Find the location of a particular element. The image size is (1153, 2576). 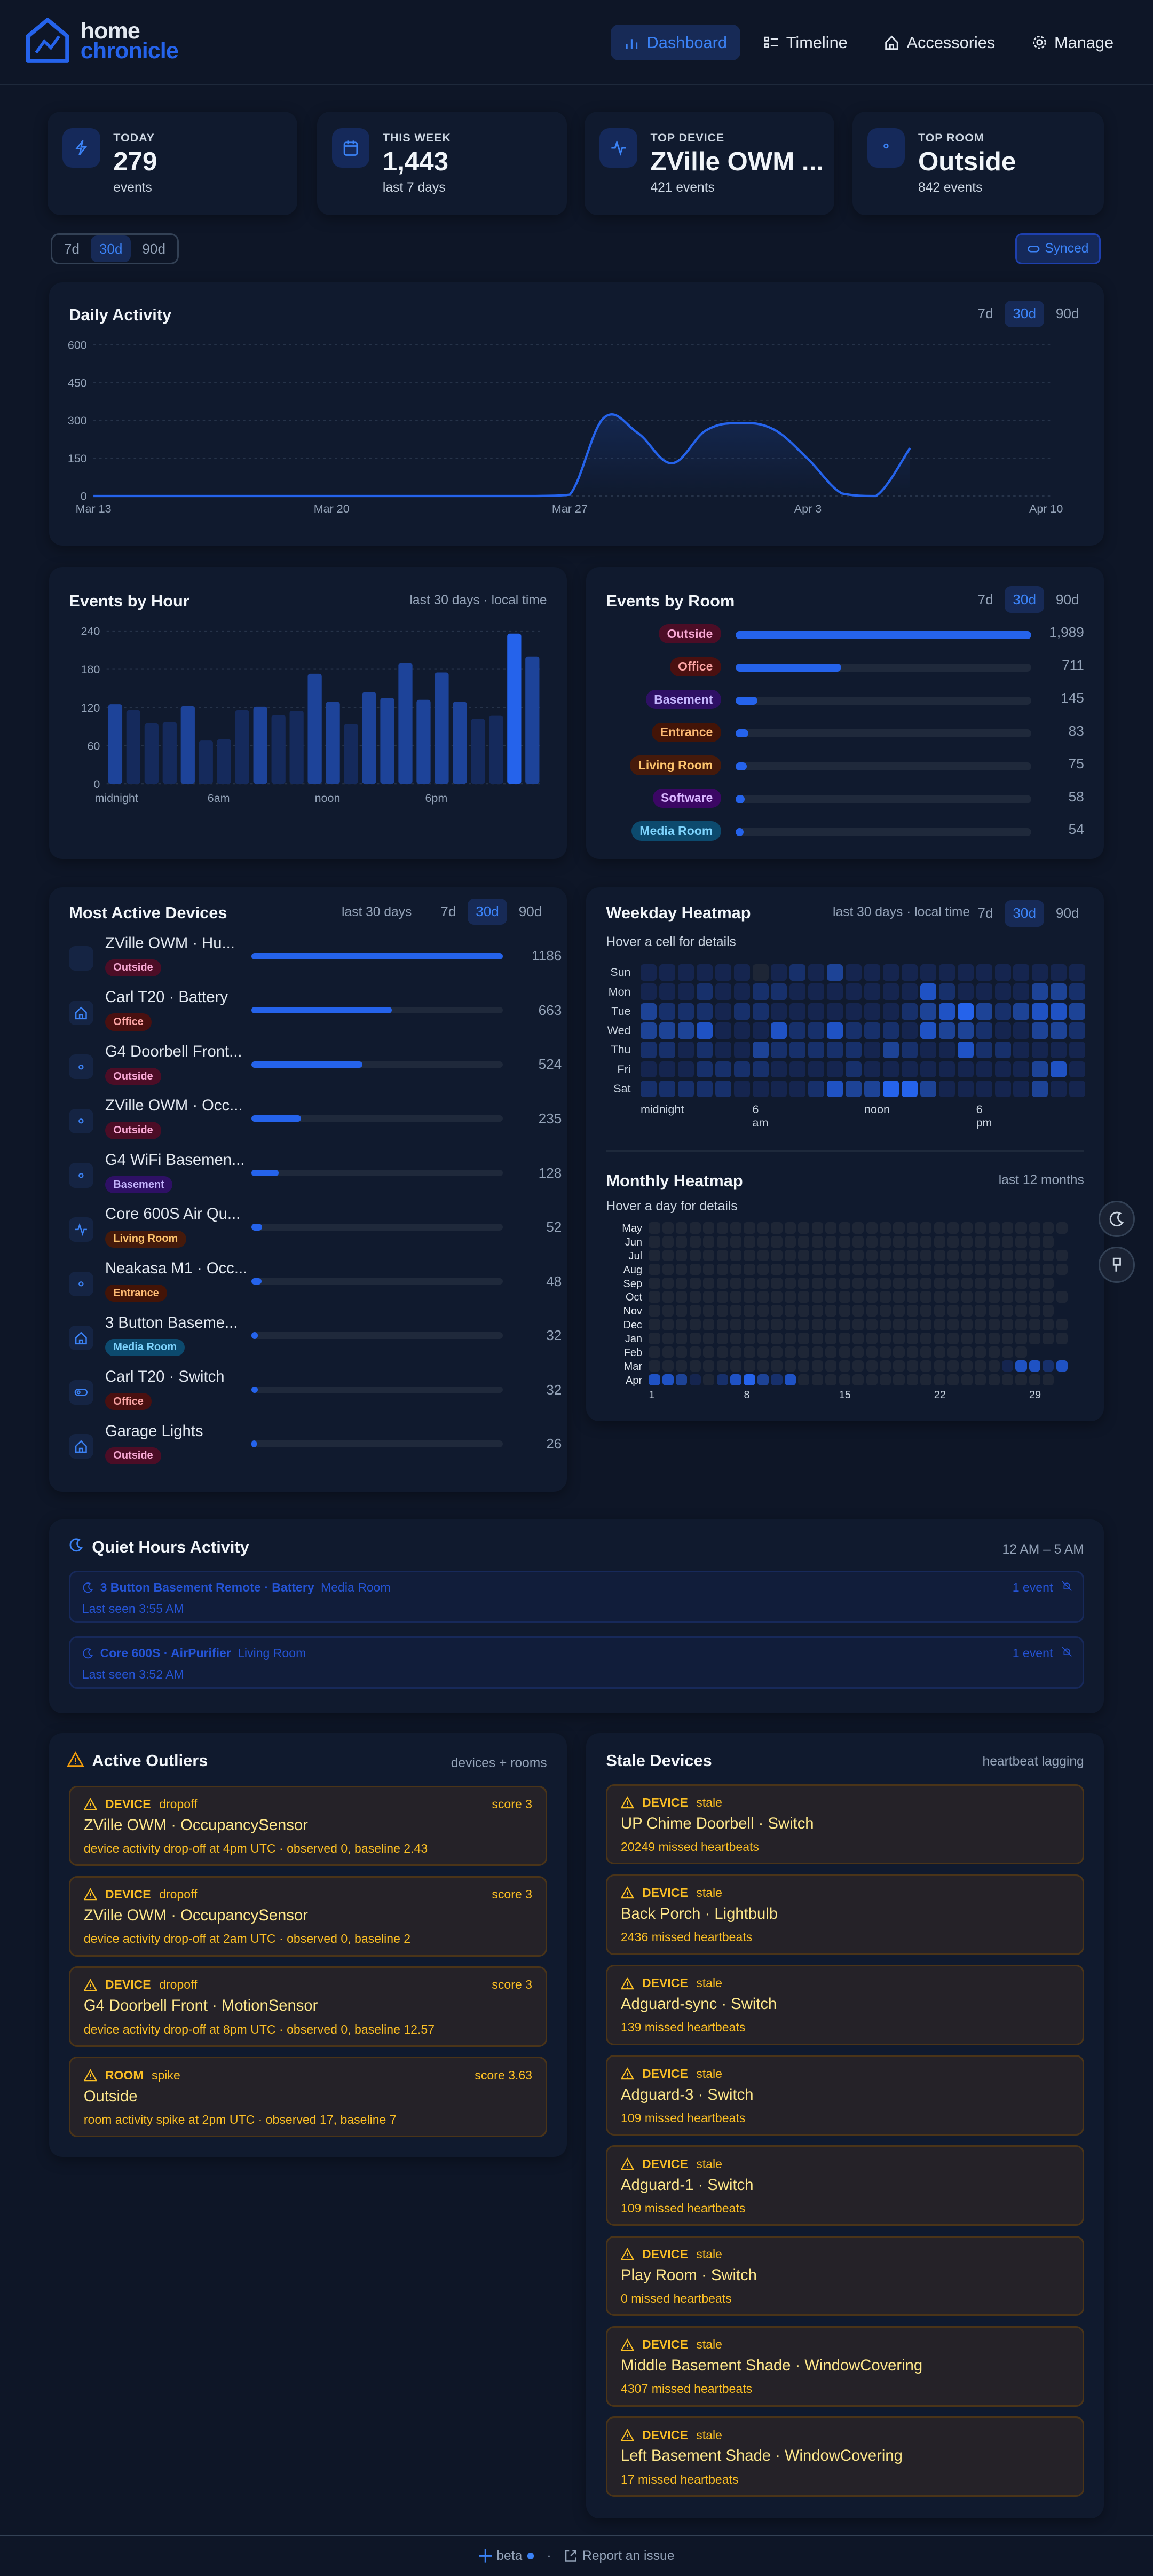

range-option-90d: 90d is located at coordinates (1067, 599).